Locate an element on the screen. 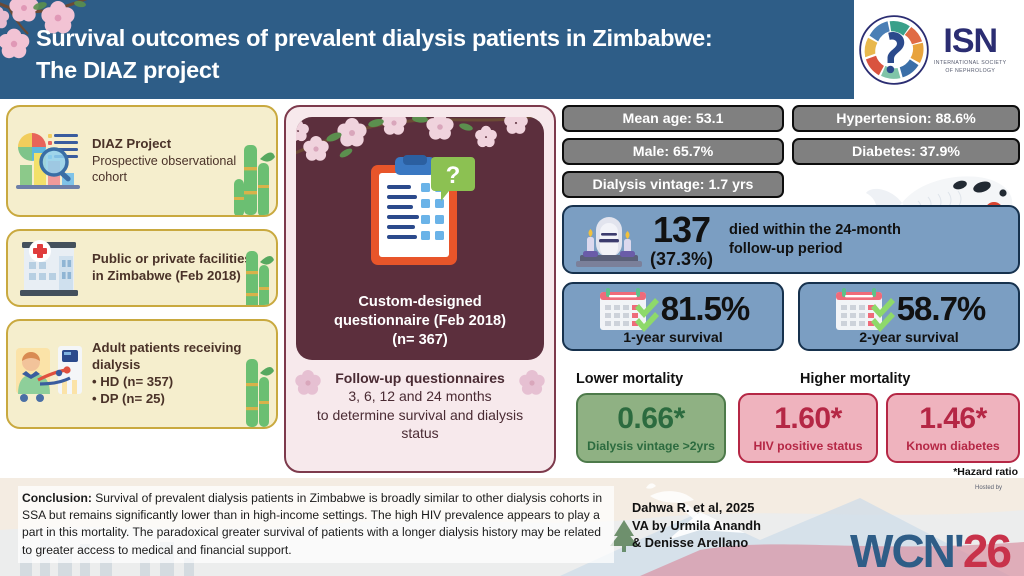 This screenshot has width=1024, height=576. card-diaz-body: Prospective observational cohort is located at coordinates (164, 169).